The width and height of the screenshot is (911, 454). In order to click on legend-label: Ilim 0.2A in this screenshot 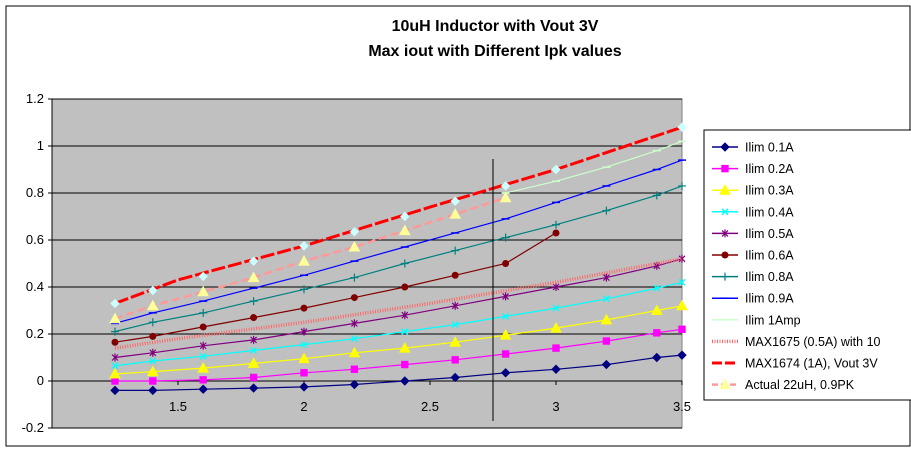, I will do `click(769, 169)`.